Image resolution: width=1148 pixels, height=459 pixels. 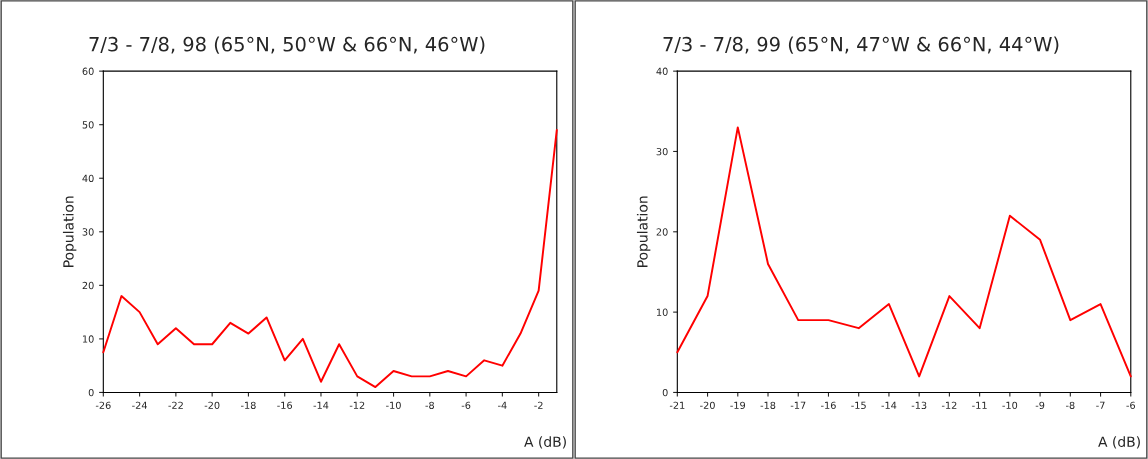 What do you see at coordinates (287, 45) in the screenshot?
I see `chart-title: 7/3 - 7/8, 98 (65°N, 50°W & 66°N, 46°W)` at bounding box center [287, 45].